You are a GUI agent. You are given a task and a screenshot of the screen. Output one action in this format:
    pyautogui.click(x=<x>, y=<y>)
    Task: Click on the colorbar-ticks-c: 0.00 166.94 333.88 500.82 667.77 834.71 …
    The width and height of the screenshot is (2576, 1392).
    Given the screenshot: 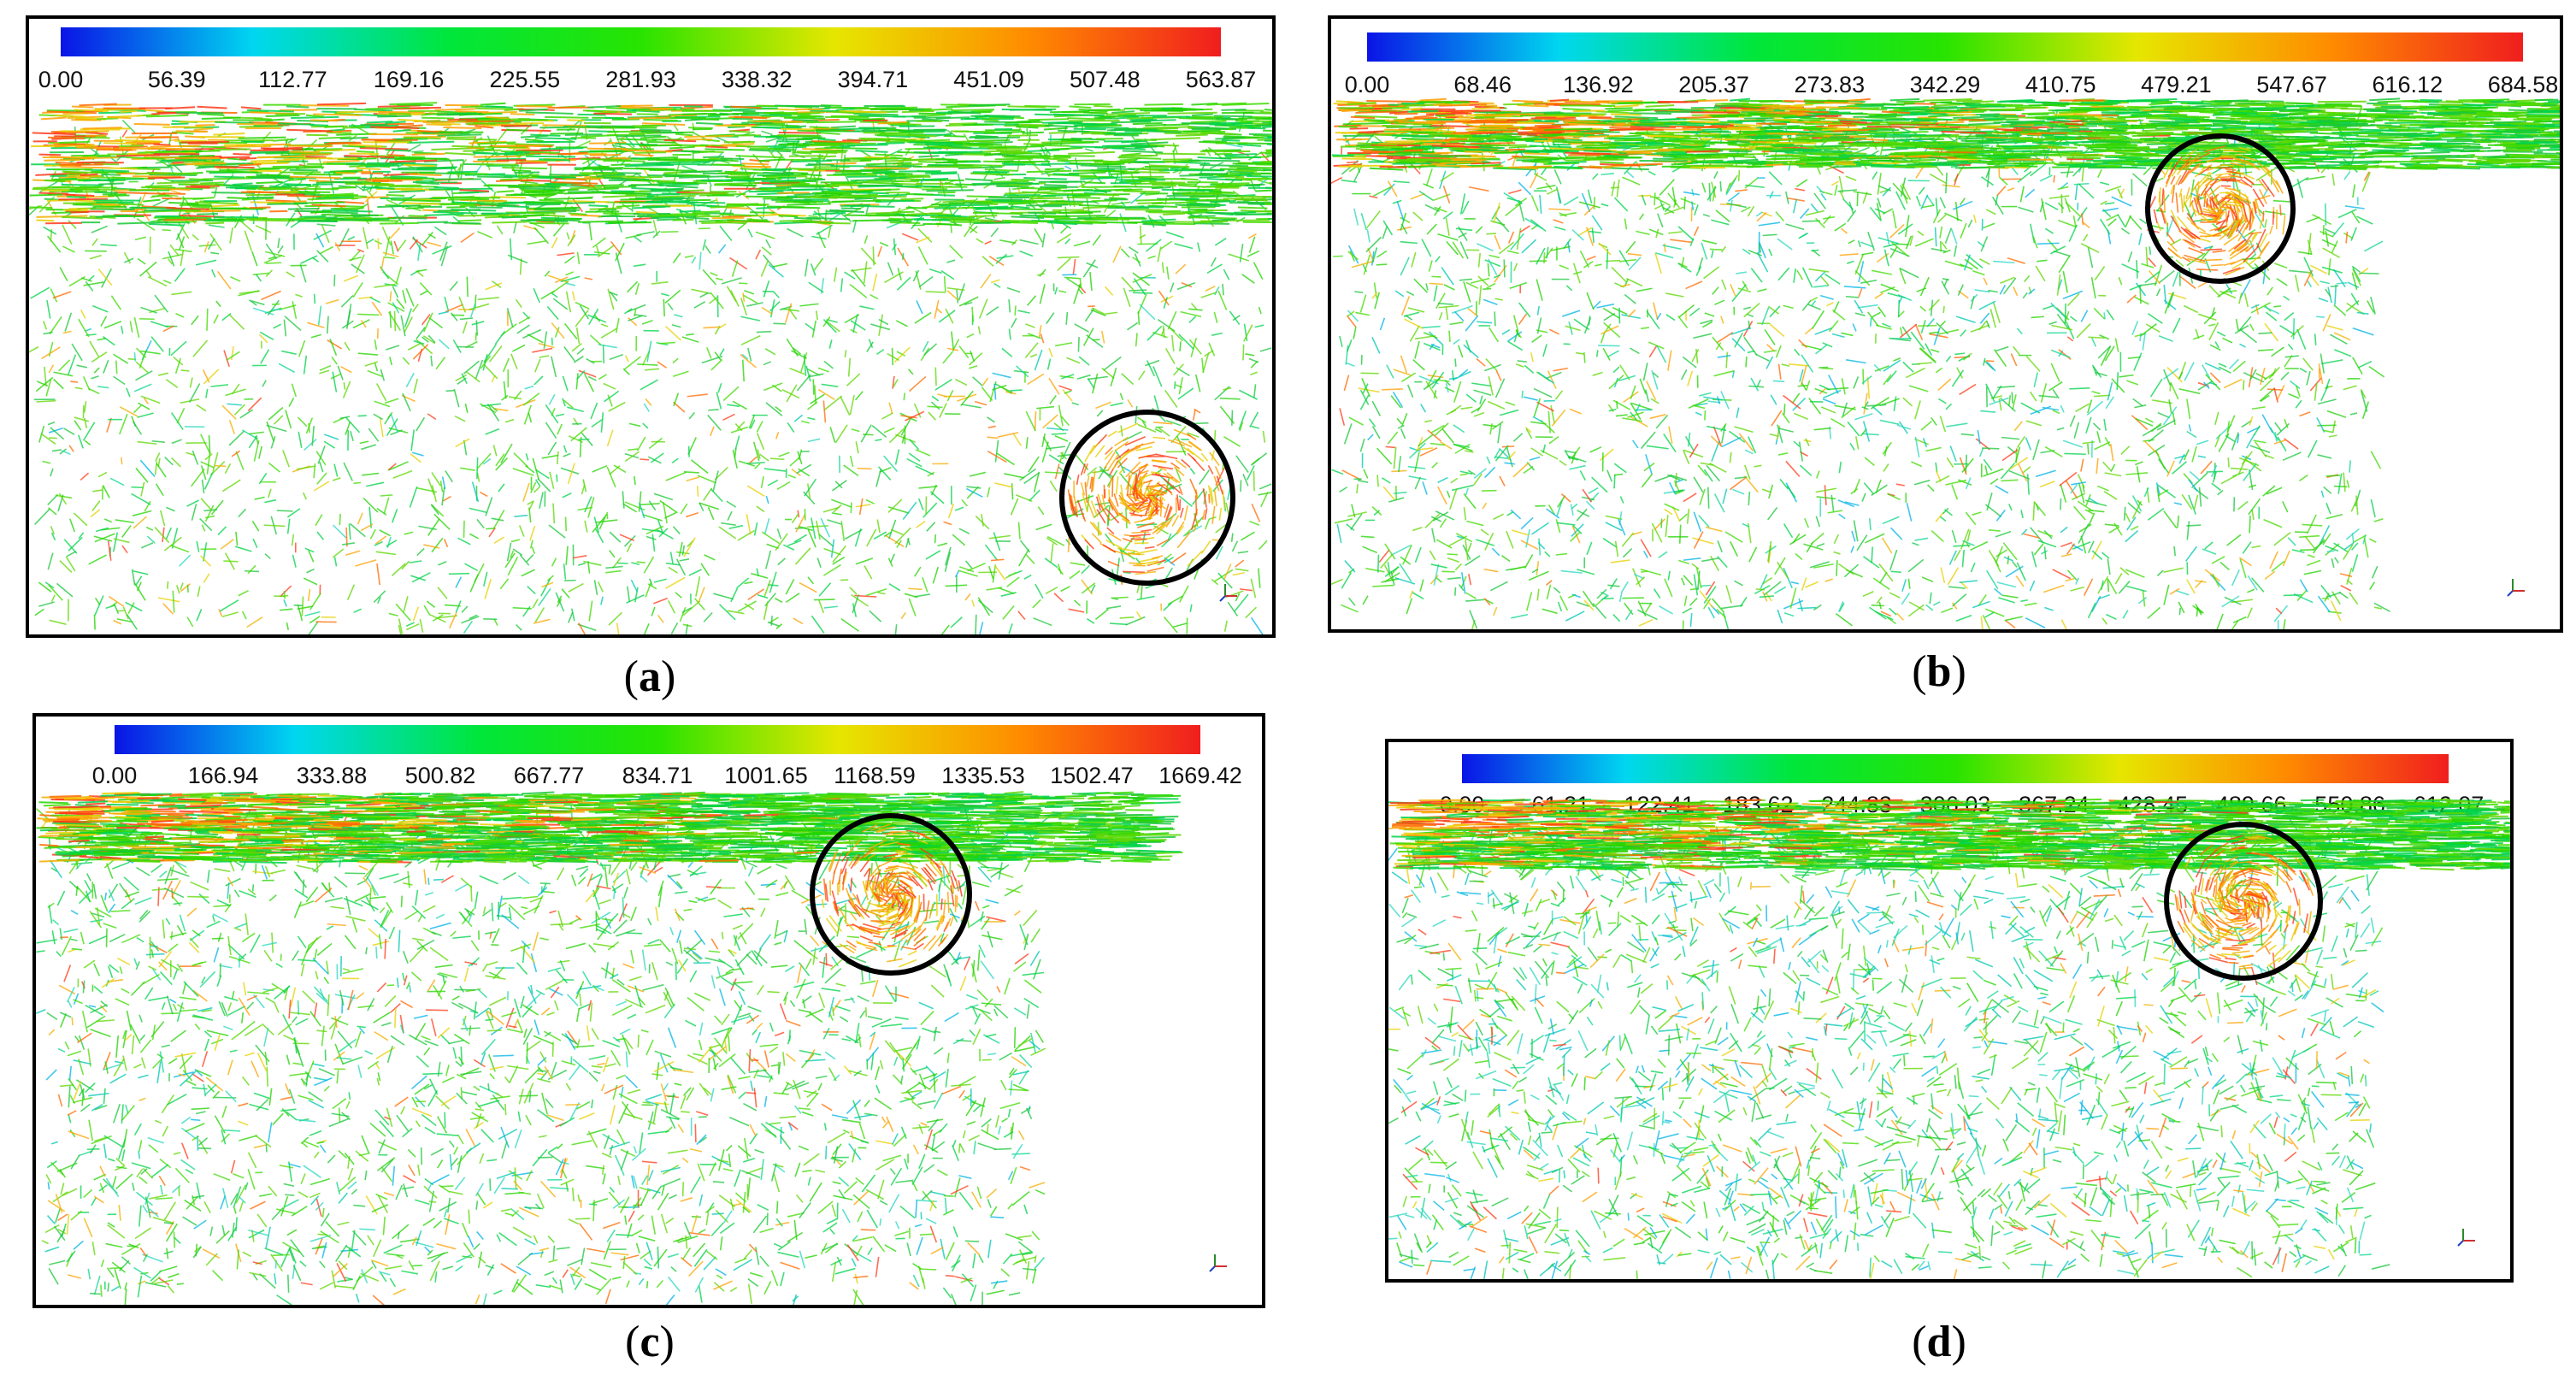 What is the action you would take?
    pyautogui.click(x=667, y=776)
    